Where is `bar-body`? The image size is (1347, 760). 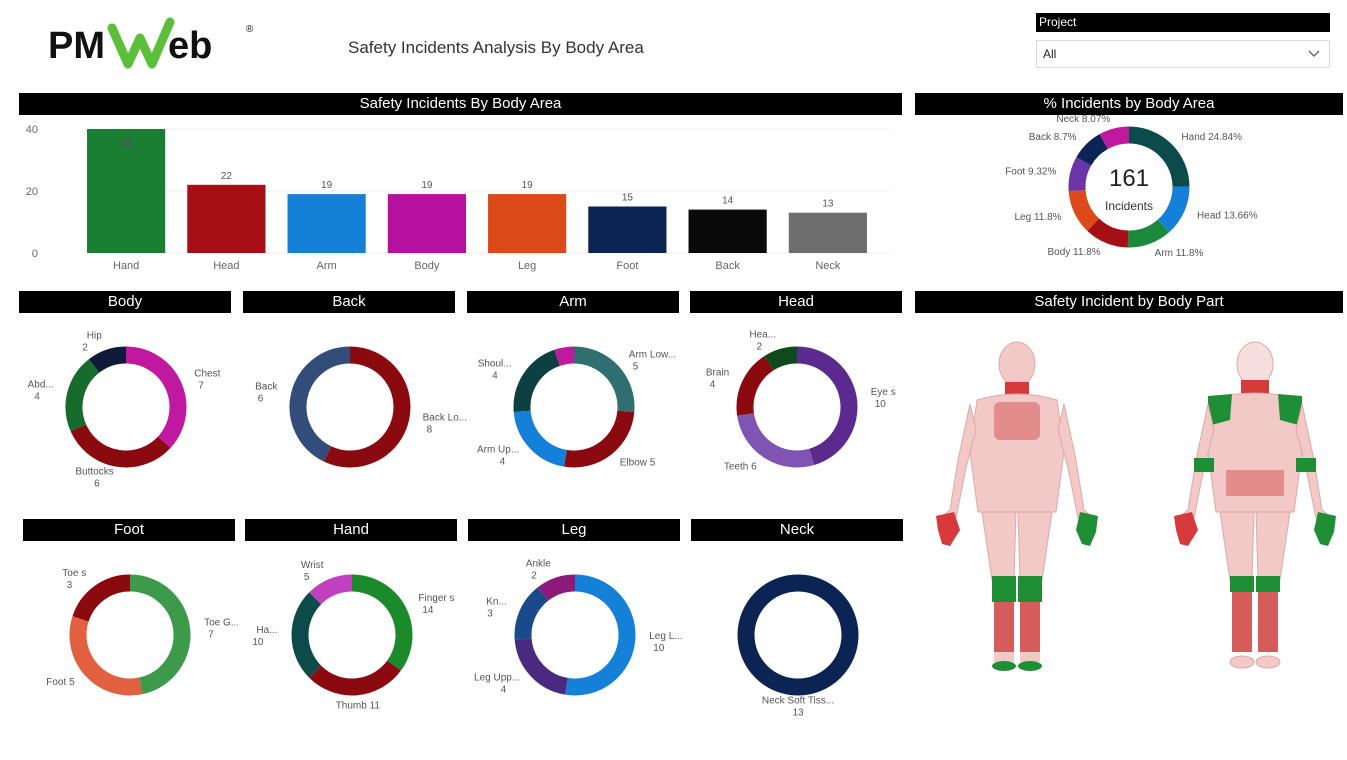
bar-body is located at coordinates (426, 223).